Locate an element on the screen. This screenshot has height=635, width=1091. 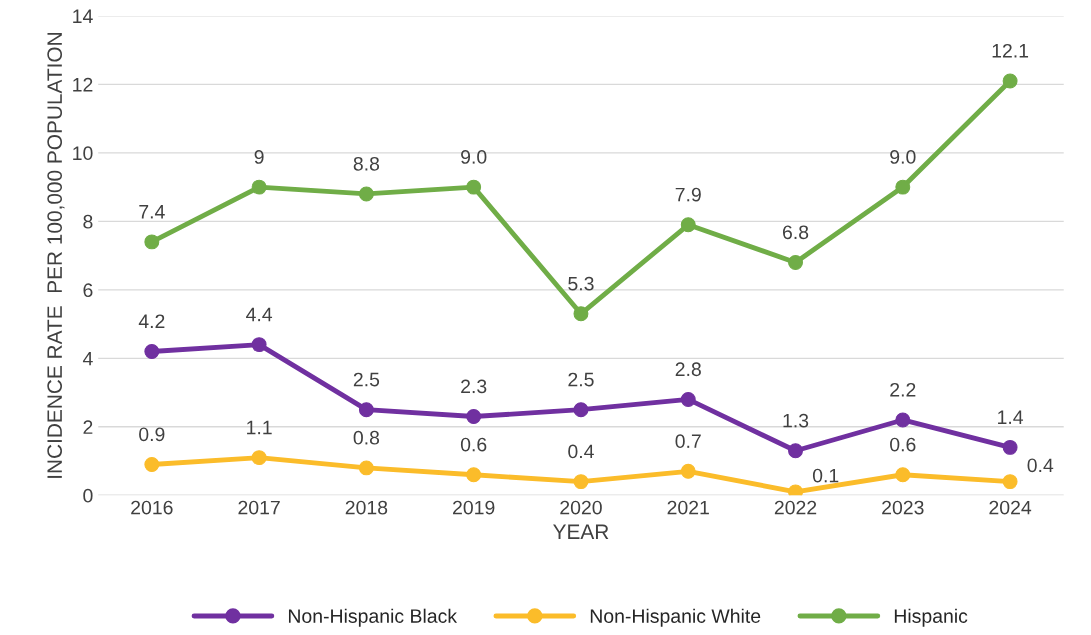
data-label: 4.4 is located at coordinates (259, 314).